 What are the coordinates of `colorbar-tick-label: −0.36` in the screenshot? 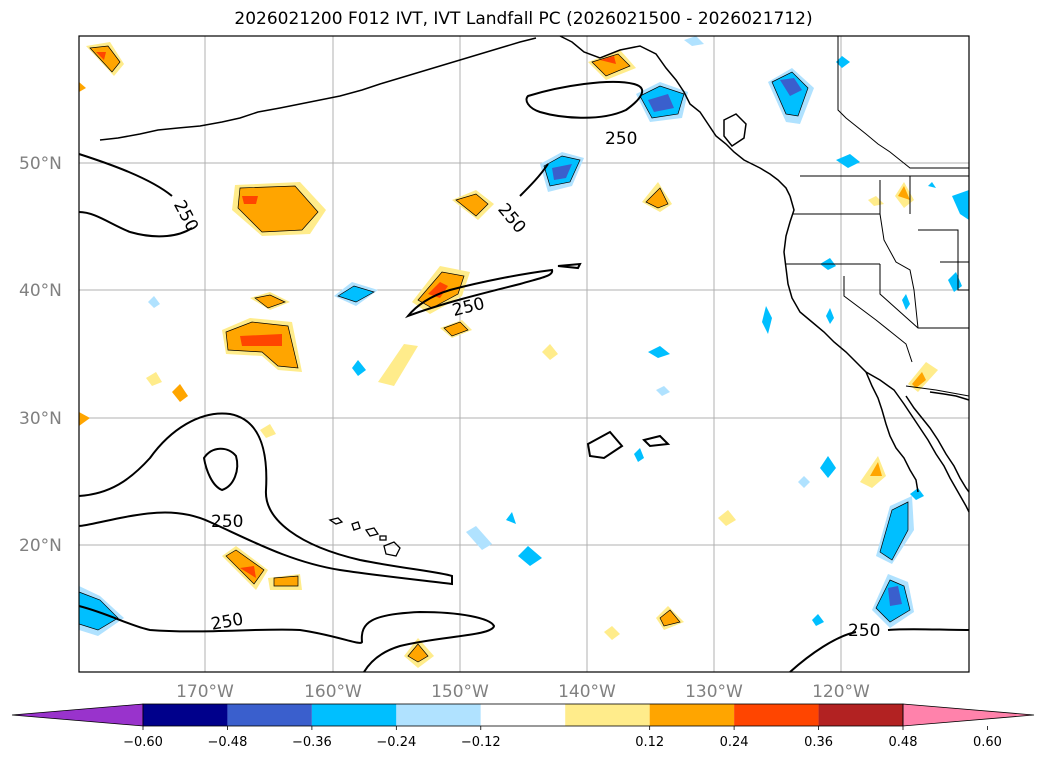 It's located at (312, 742).